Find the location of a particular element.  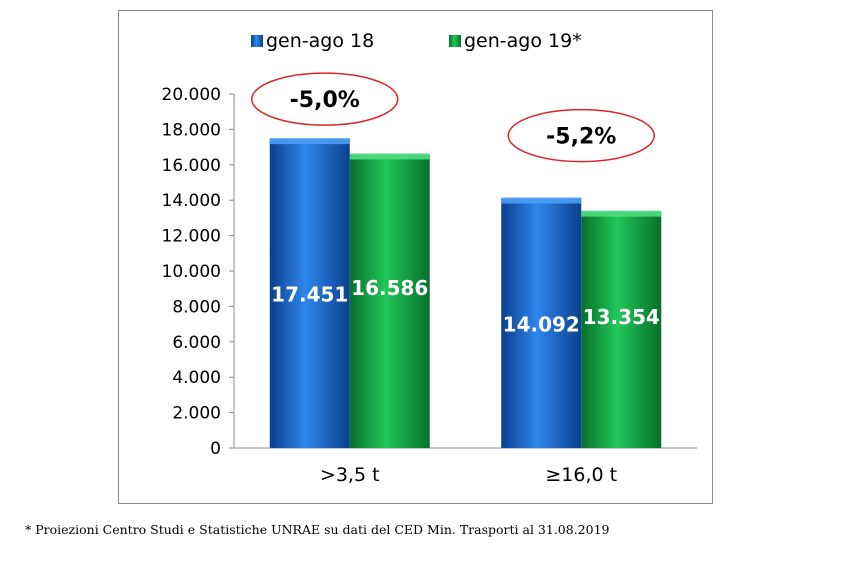

x-tick-label: ≥16,0 t is located at coordinates (581, 475).